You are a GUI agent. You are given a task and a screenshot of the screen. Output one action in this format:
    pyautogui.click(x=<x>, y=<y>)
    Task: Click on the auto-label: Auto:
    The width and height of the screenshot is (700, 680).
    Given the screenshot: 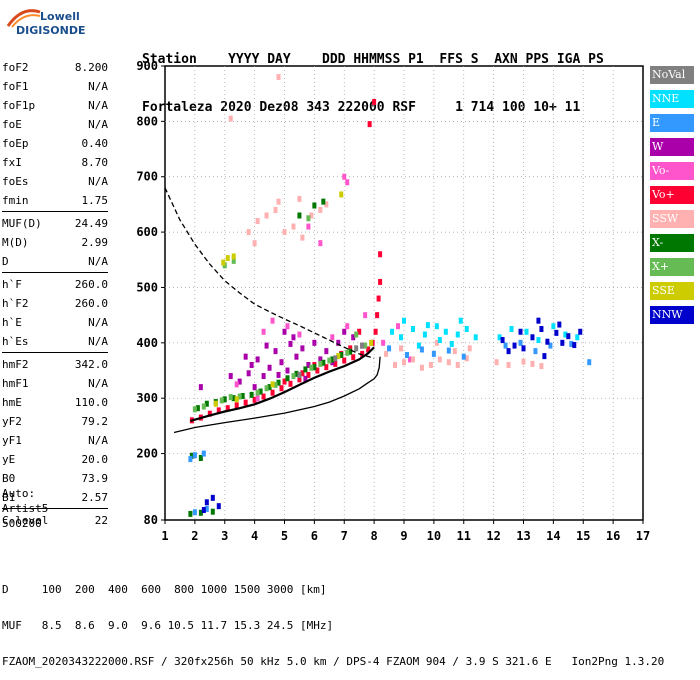 What is the action you would take?
    pyautogui.click(x=19, y=493)
    